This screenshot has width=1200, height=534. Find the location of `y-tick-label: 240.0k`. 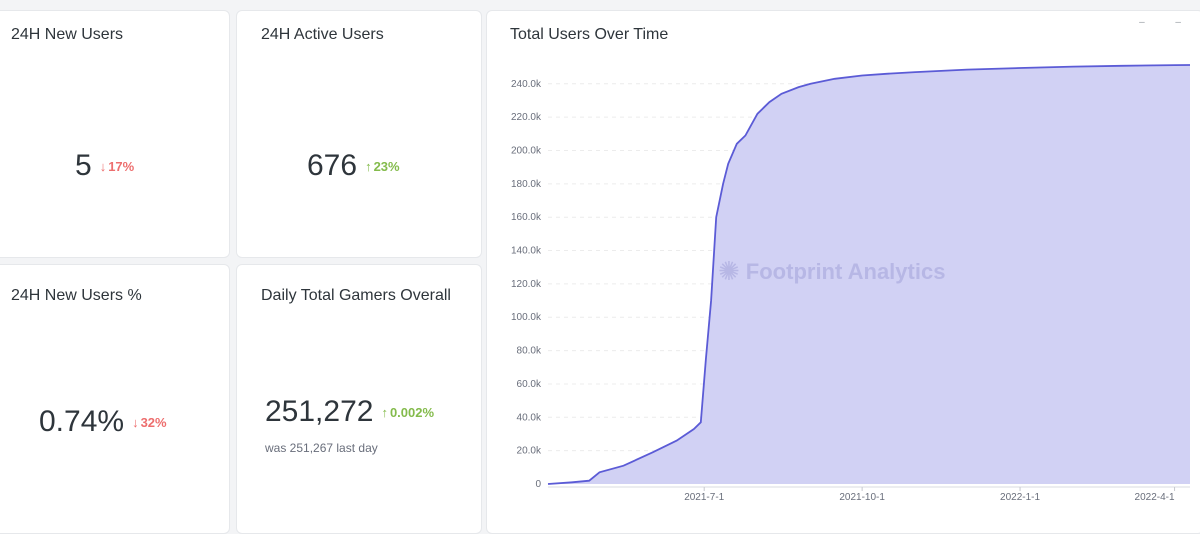

y-tick-label: 240.0k is located at coordinates (526, 84).